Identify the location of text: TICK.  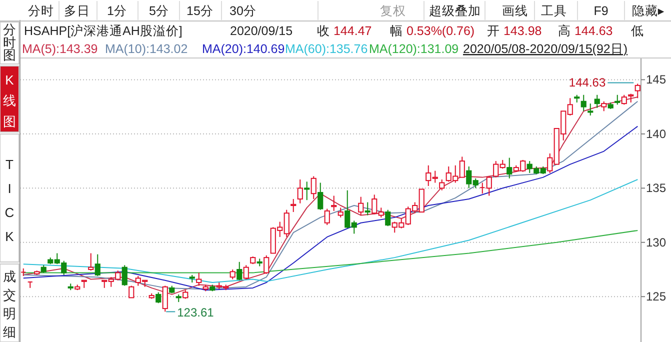
(9, 200).